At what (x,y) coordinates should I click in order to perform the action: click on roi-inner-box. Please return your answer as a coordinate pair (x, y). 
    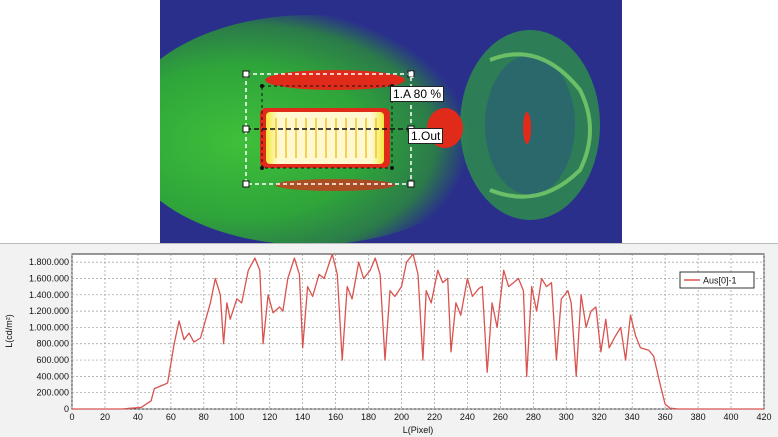
    Looking at the image, I should click on (327, 127).